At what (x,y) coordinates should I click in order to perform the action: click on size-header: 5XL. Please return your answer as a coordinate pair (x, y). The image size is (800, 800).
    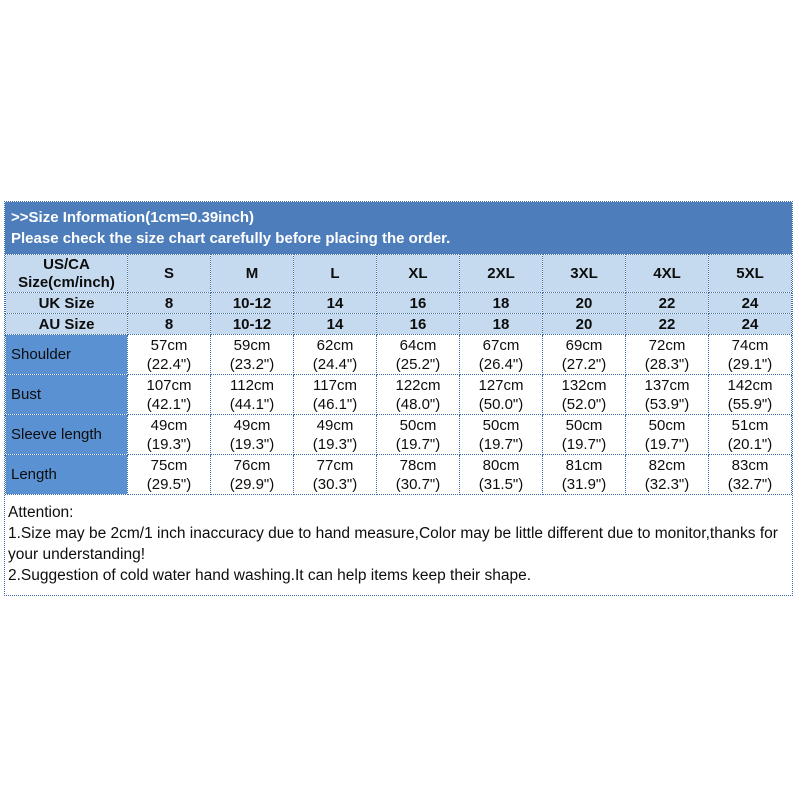
    Looking at the image, I should click on (750, 273).